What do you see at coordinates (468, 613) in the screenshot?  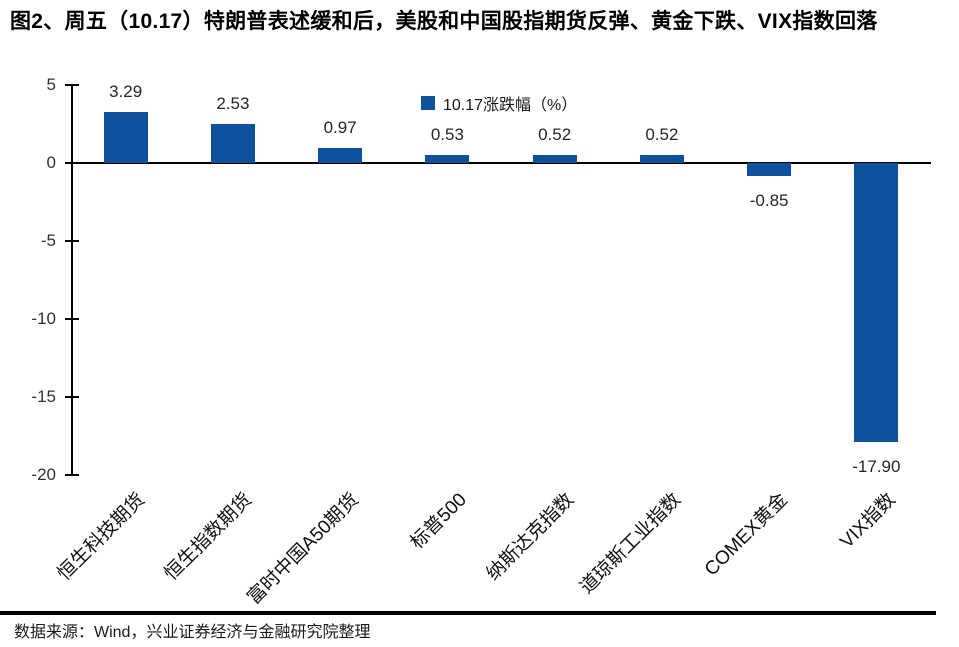 I see `divider-rule` at bounding box center [468, 613].